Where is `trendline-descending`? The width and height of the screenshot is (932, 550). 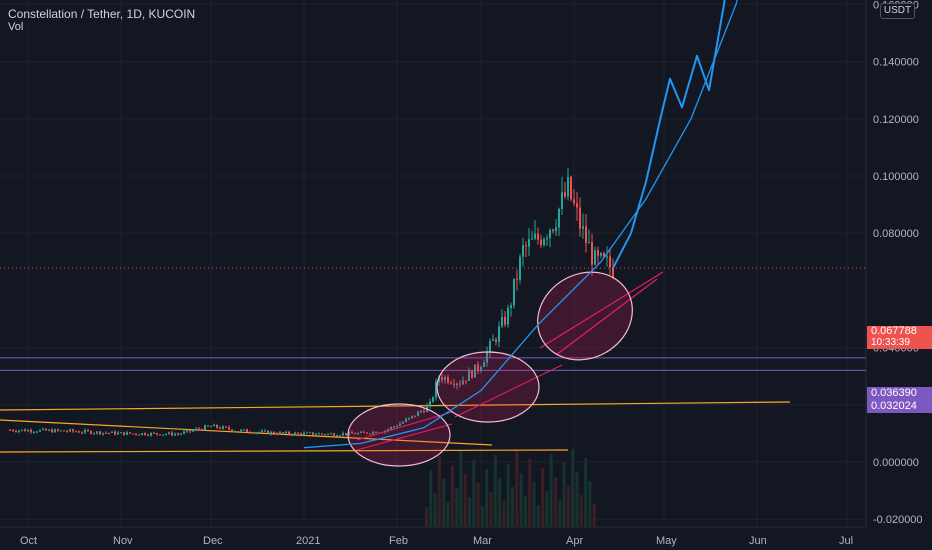
trendline-descending is located at coordinates (246, 432).